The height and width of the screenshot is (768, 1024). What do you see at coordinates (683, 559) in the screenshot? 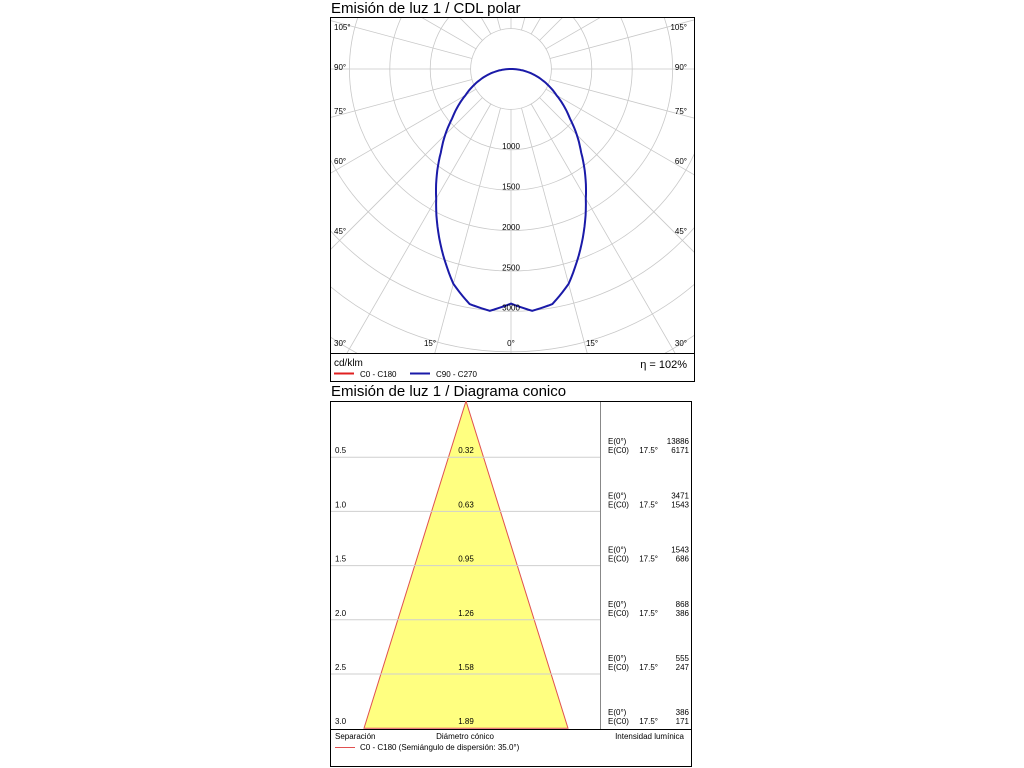
I see `cone-ec-value: 686` at bounding box center [683, 559].